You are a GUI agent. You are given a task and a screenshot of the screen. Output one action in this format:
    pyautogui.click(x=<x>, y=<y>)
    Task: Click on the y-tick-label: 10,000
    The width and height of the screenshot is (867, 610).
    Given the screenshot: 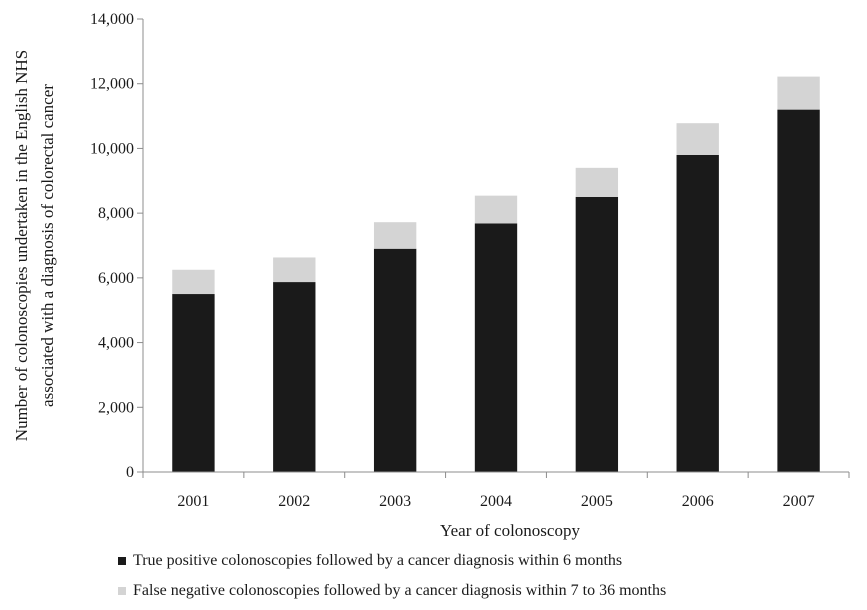 What is the action you would take?
    pyautogui.click(x=112, y=148)
    